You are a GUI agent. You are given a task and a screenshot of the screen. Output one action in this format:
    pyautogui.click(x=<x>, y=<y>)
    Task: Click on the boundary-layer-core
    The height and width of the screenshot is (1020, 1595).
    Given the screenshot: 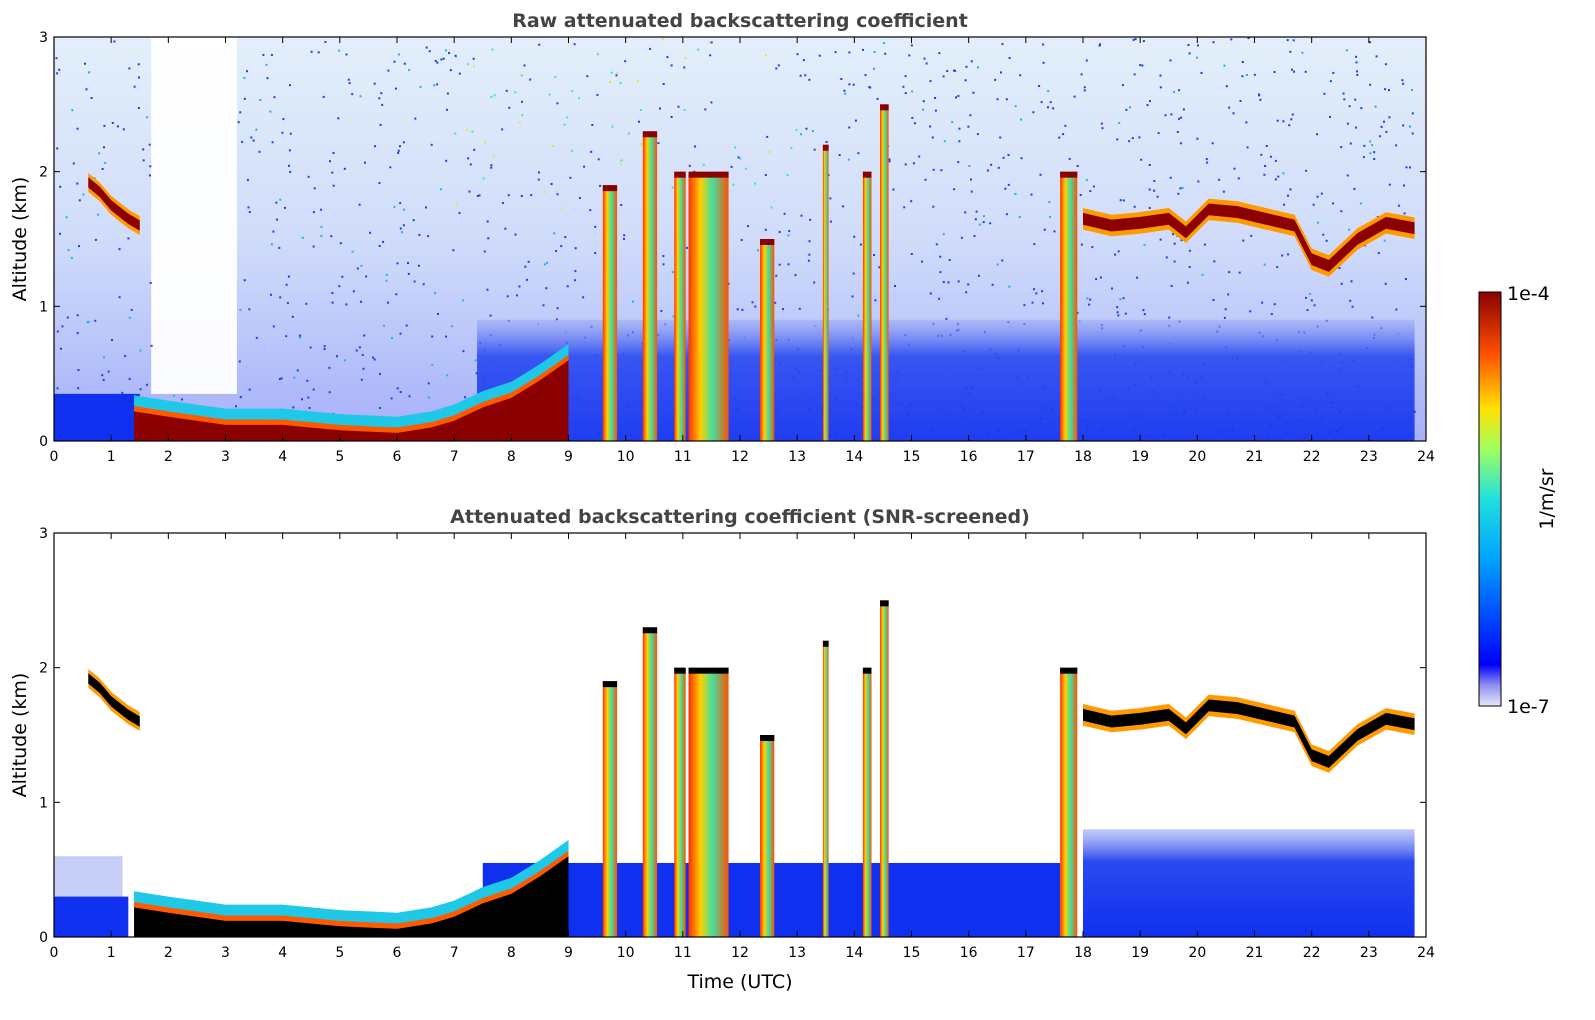 What is the action you would take?
    pyautogui.click(x=351, y=896)
    